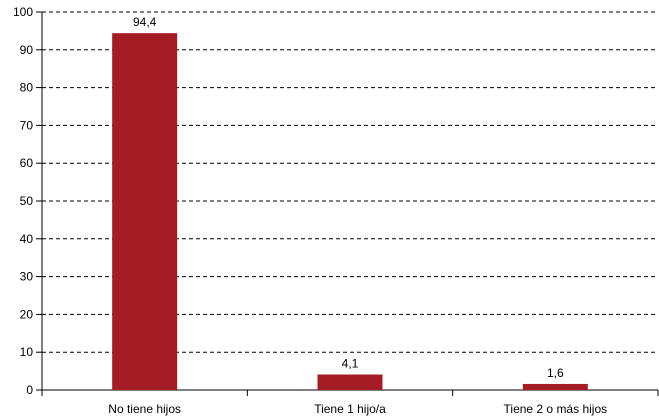 This screenshot has height=418, width=659. I want to click on x-tick-label: Tiene 1 hijo/a, so click(350, 409).